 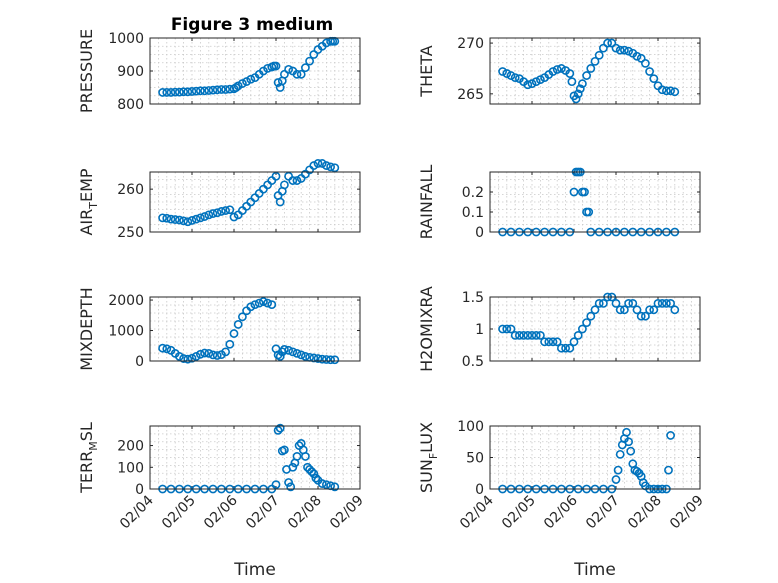 What do you see at coordinates (470, 95) in the screenshot?
I see `y-tick-label: 265` at bounding box center [470, 95].